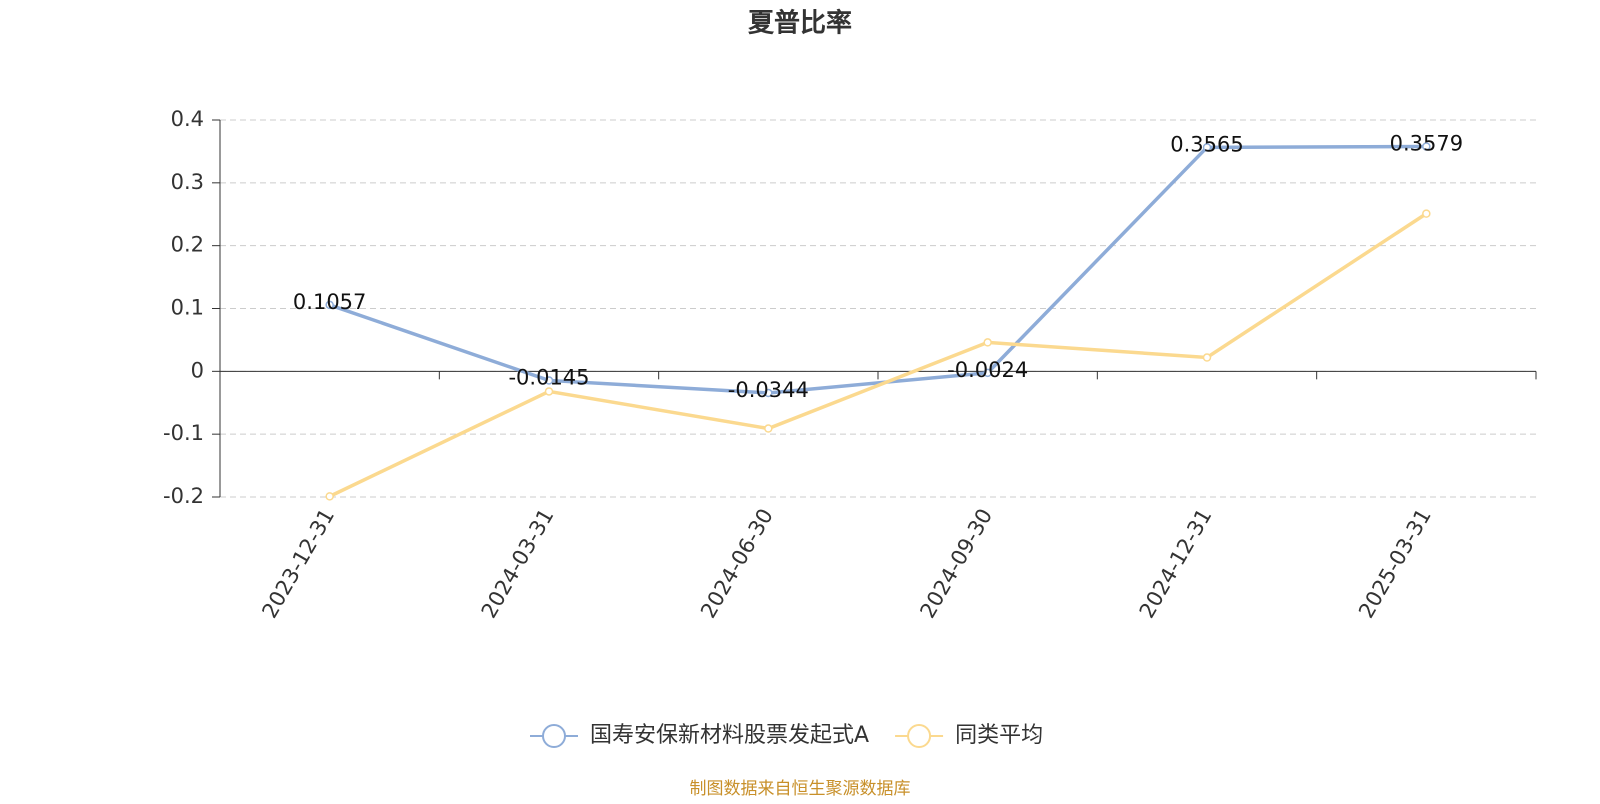 The image size is (1600, 804). Describe the element at coordinates (999, 735) in the screenshot. I see `legend-label: 同类平均` at that location.